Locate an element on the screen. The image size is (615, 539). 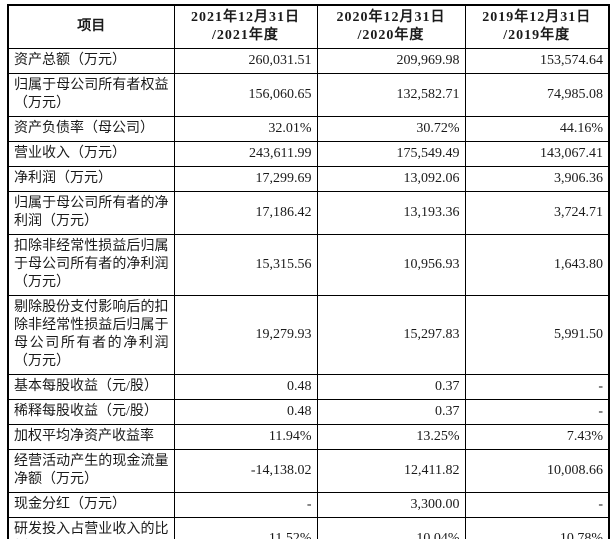
header-period-2020-line1: 2020年12月31日 is located at coordinates (391, 17).